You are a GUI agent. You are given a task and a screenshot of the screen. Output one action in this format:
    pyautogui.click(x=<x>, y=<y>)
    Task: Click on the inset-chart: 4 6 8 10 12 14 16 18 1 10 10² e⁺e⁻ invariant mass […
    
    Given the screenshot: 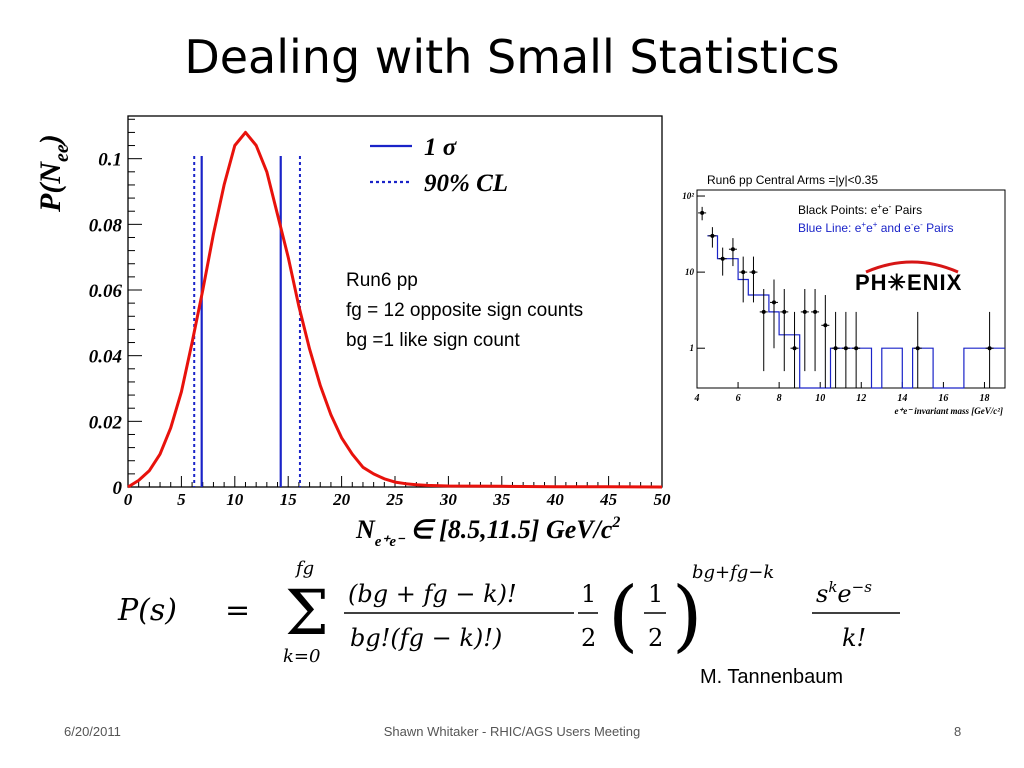 What is the action you would take?
    pyautogui.click(x=844, y=302)
    